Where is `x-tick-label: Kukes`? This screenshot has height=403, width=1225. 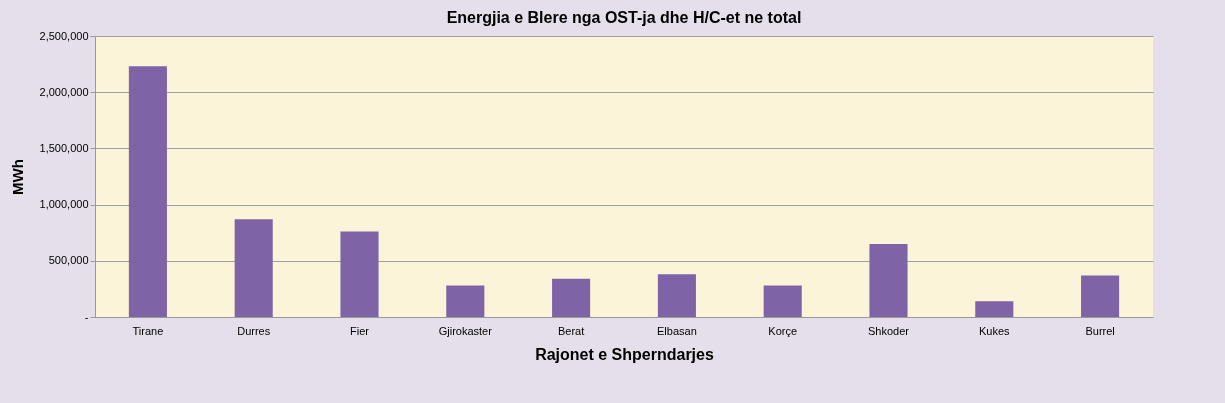
x-tick-label: Kukes is located at coordinates (995, 330).